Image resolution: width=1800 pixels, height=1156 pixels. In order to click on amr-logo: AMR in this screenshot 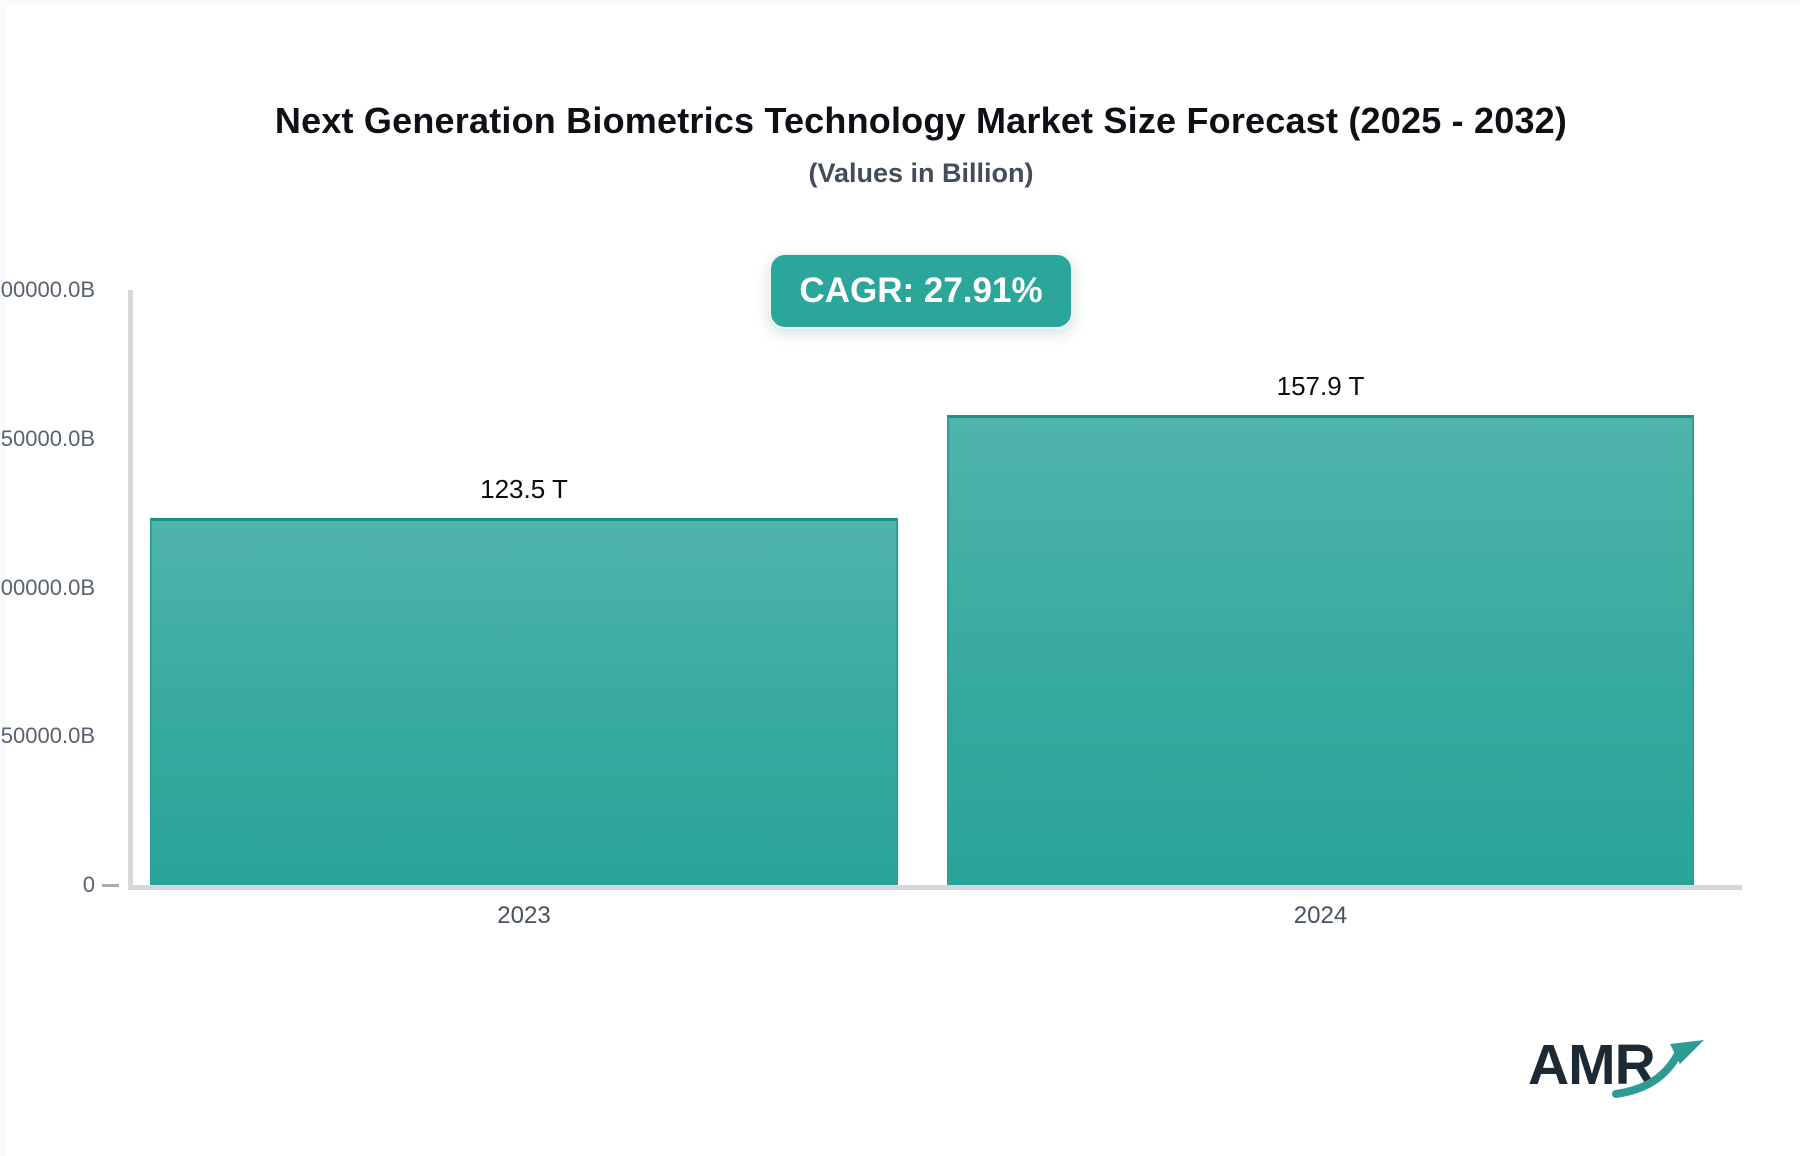, I will do `click(1628, 1072)`.